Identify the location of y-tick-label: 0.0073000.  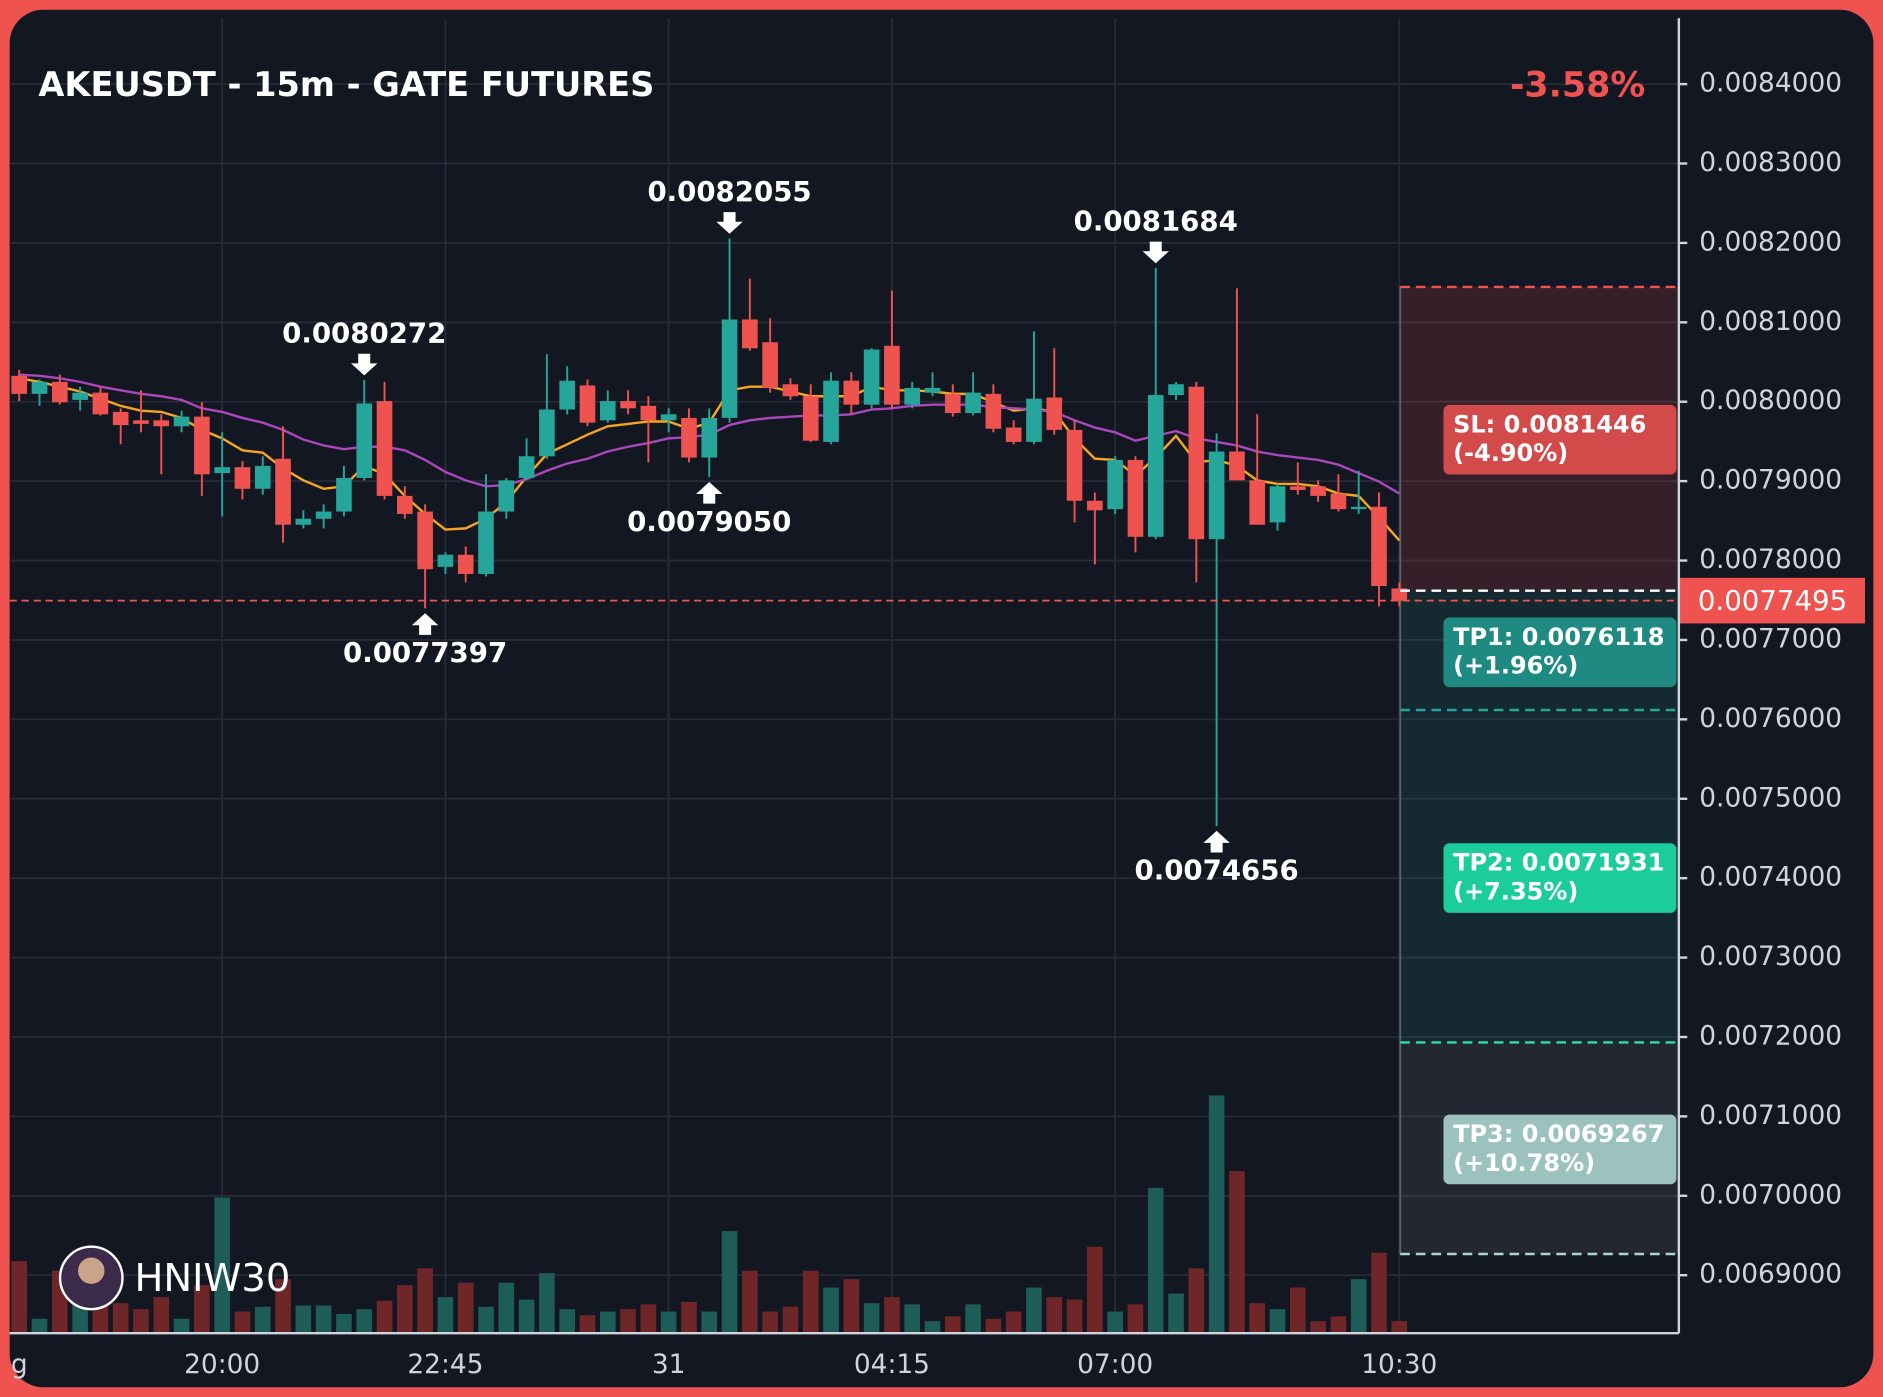
(1770, 956).